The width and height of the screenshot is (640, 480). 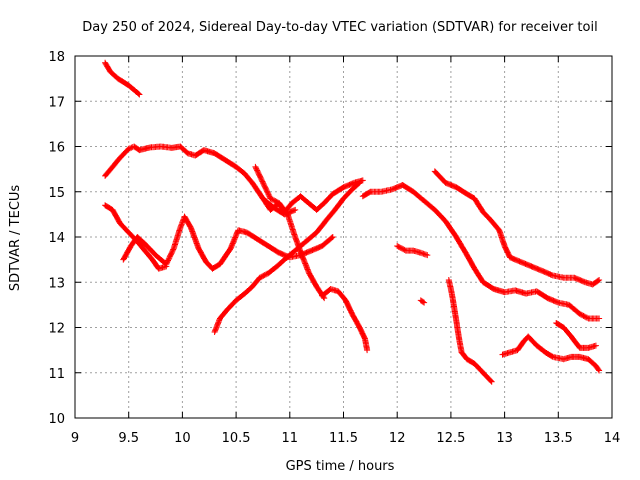 What do you see at coordinates (56, 283) in the screenshot?
I see `y-tick-label: 13` at bounding box center [56, 283].